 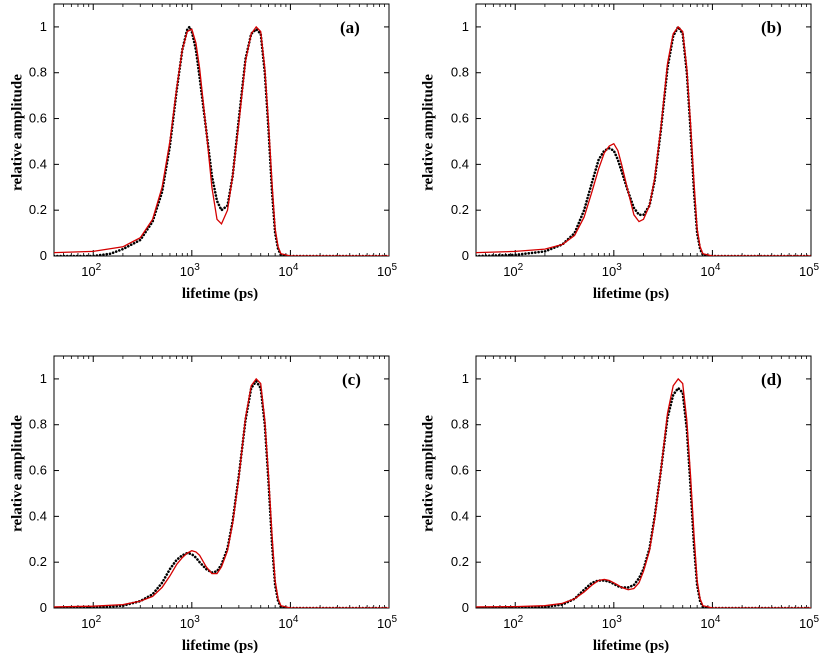 I want to click on panel-label: (c), so click(x=351, y=379).